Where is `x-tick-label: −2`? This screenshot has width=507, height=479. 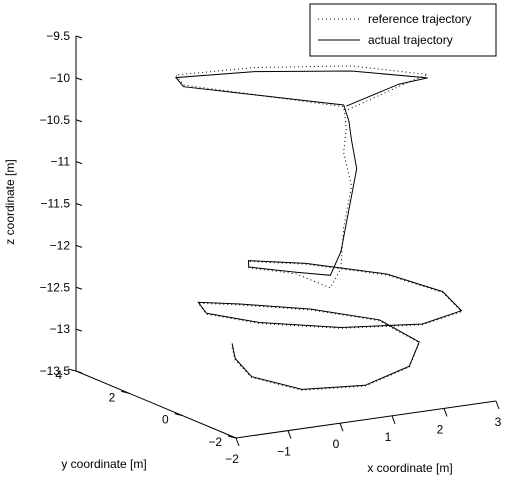
x-tick-label: −2 is located at coordinates (232, 459).